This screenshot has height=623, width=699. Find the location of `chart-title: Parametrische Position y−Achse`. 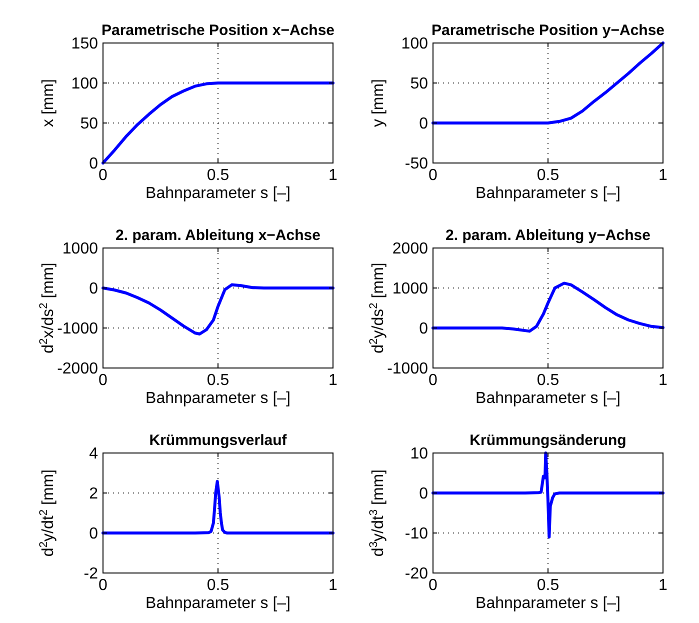

chart-title: Parametrische Position y−Achse is located at coordinates (548, 30).